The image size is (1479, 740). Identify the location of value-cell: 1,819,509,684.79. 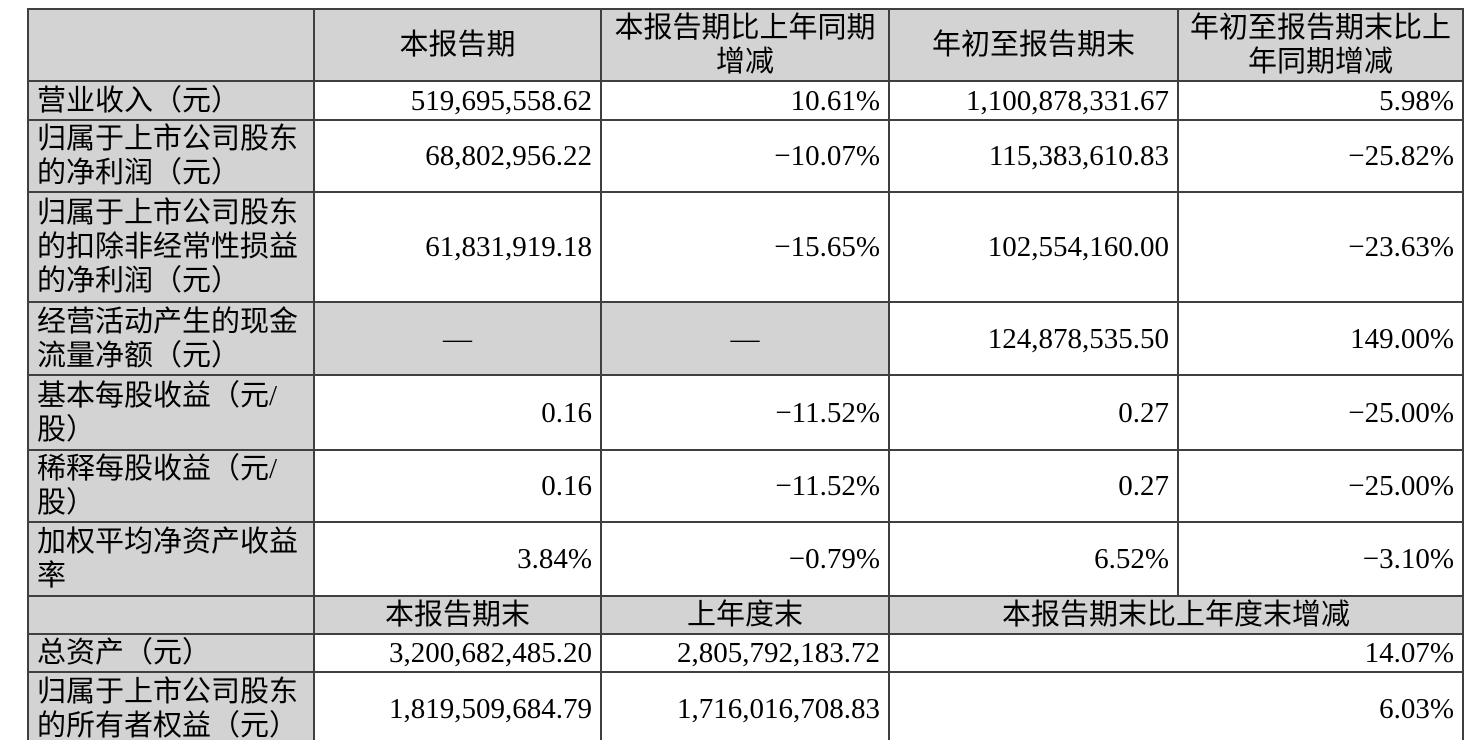
(457, 705).